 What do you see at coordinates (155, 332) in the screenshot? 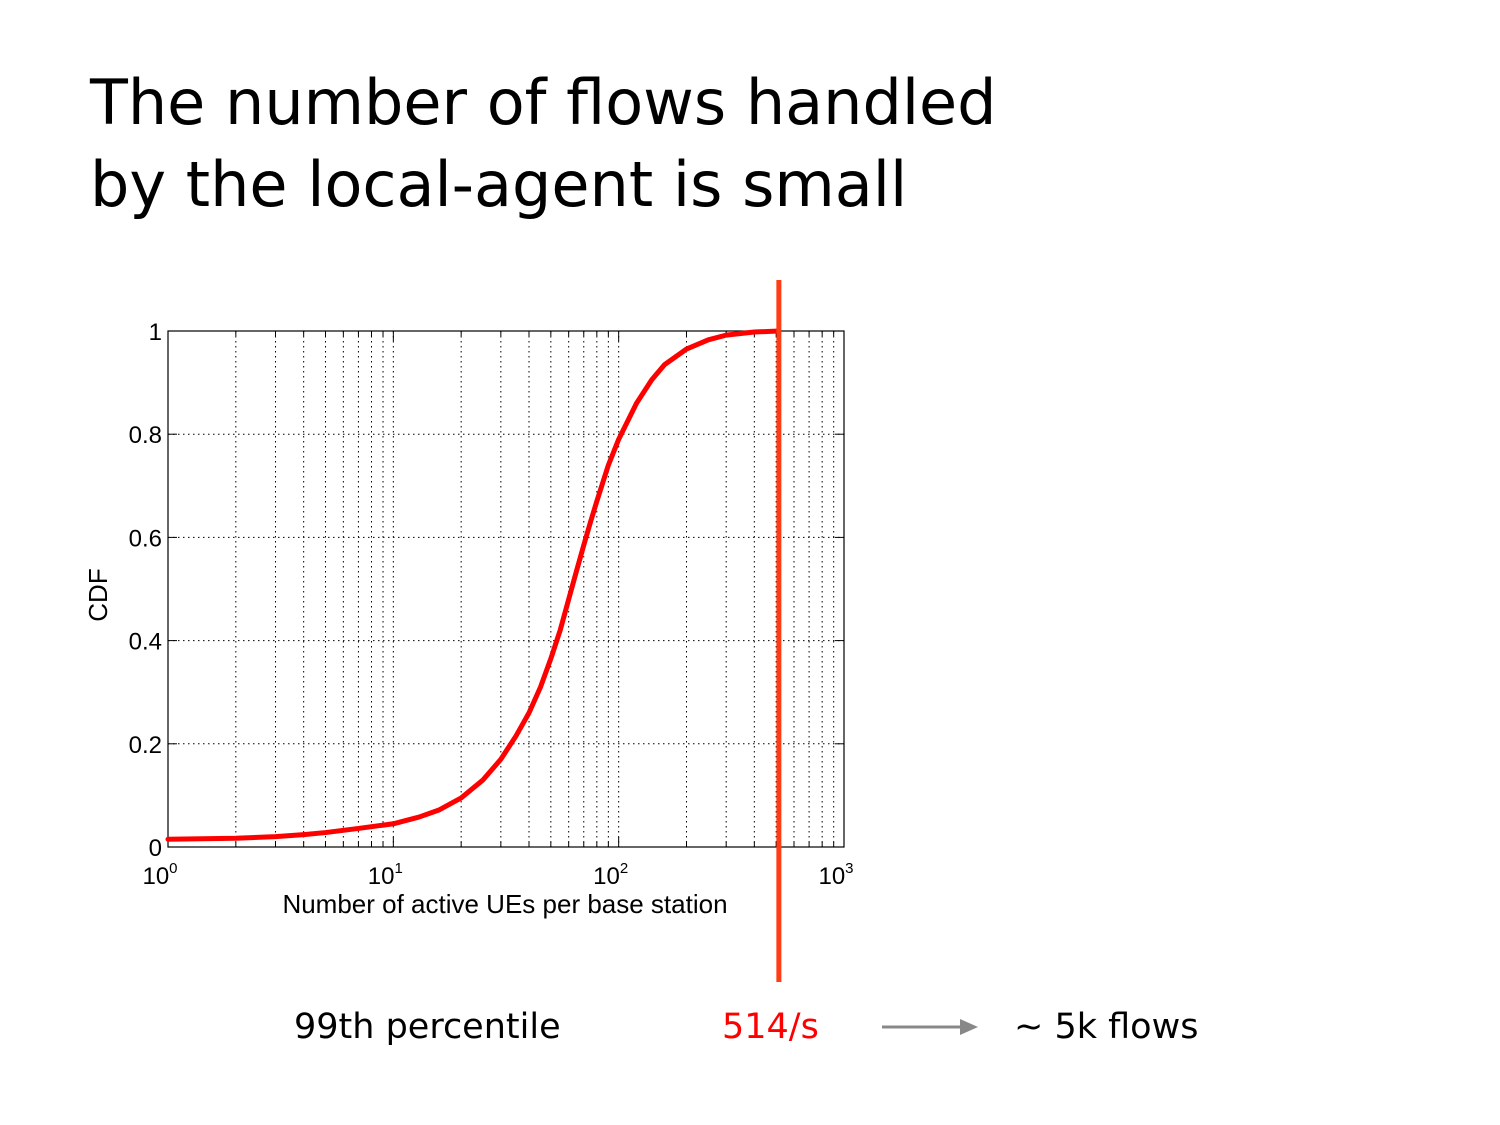
I see `y-tick-label: 1` at bounding box center [155, 332].